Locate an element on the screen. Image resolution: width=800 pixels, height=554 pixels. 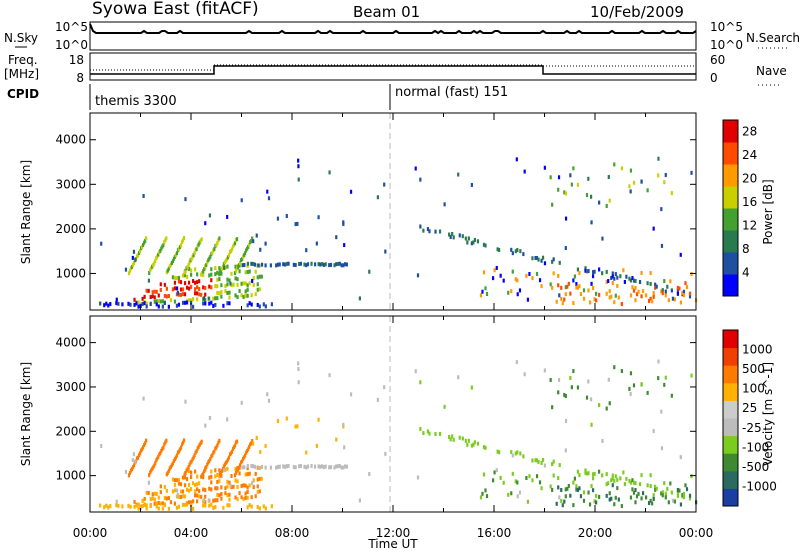
velocity-colorbar-tick: 100 is located at coordinates (753, 389).